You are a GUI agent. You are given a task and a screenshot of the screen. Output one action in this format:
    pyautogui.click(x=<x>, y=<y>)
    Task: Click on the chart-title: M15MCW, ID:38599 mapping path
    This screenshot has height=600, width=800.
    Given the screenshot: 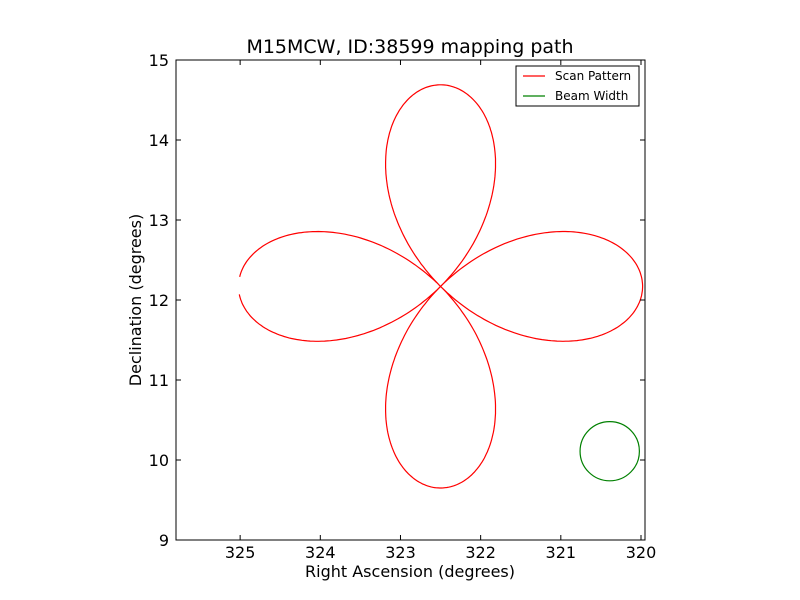 What is the action you would take?
    pyautogui.click(x=409, y=47)
    